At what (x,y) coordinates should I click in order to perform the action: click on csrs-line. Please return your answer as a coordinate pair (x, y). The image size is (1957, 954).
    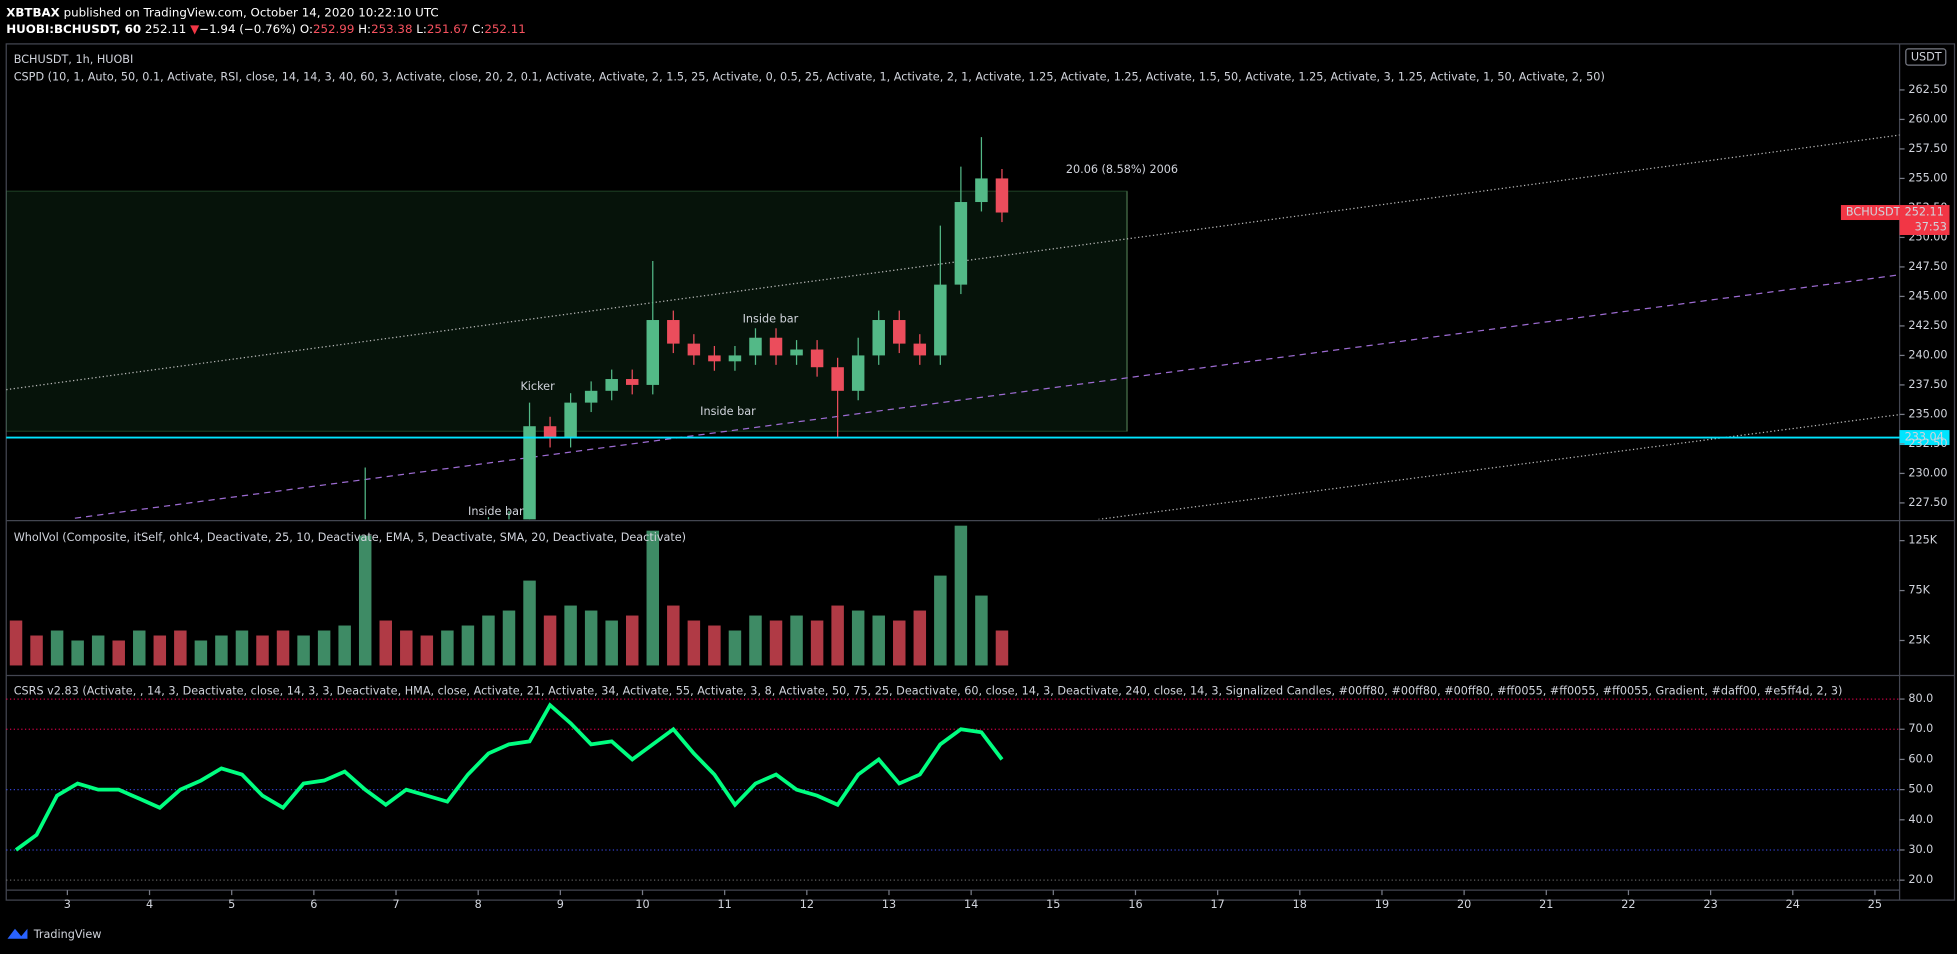
    Looking at the image, I should click on (509, 777).